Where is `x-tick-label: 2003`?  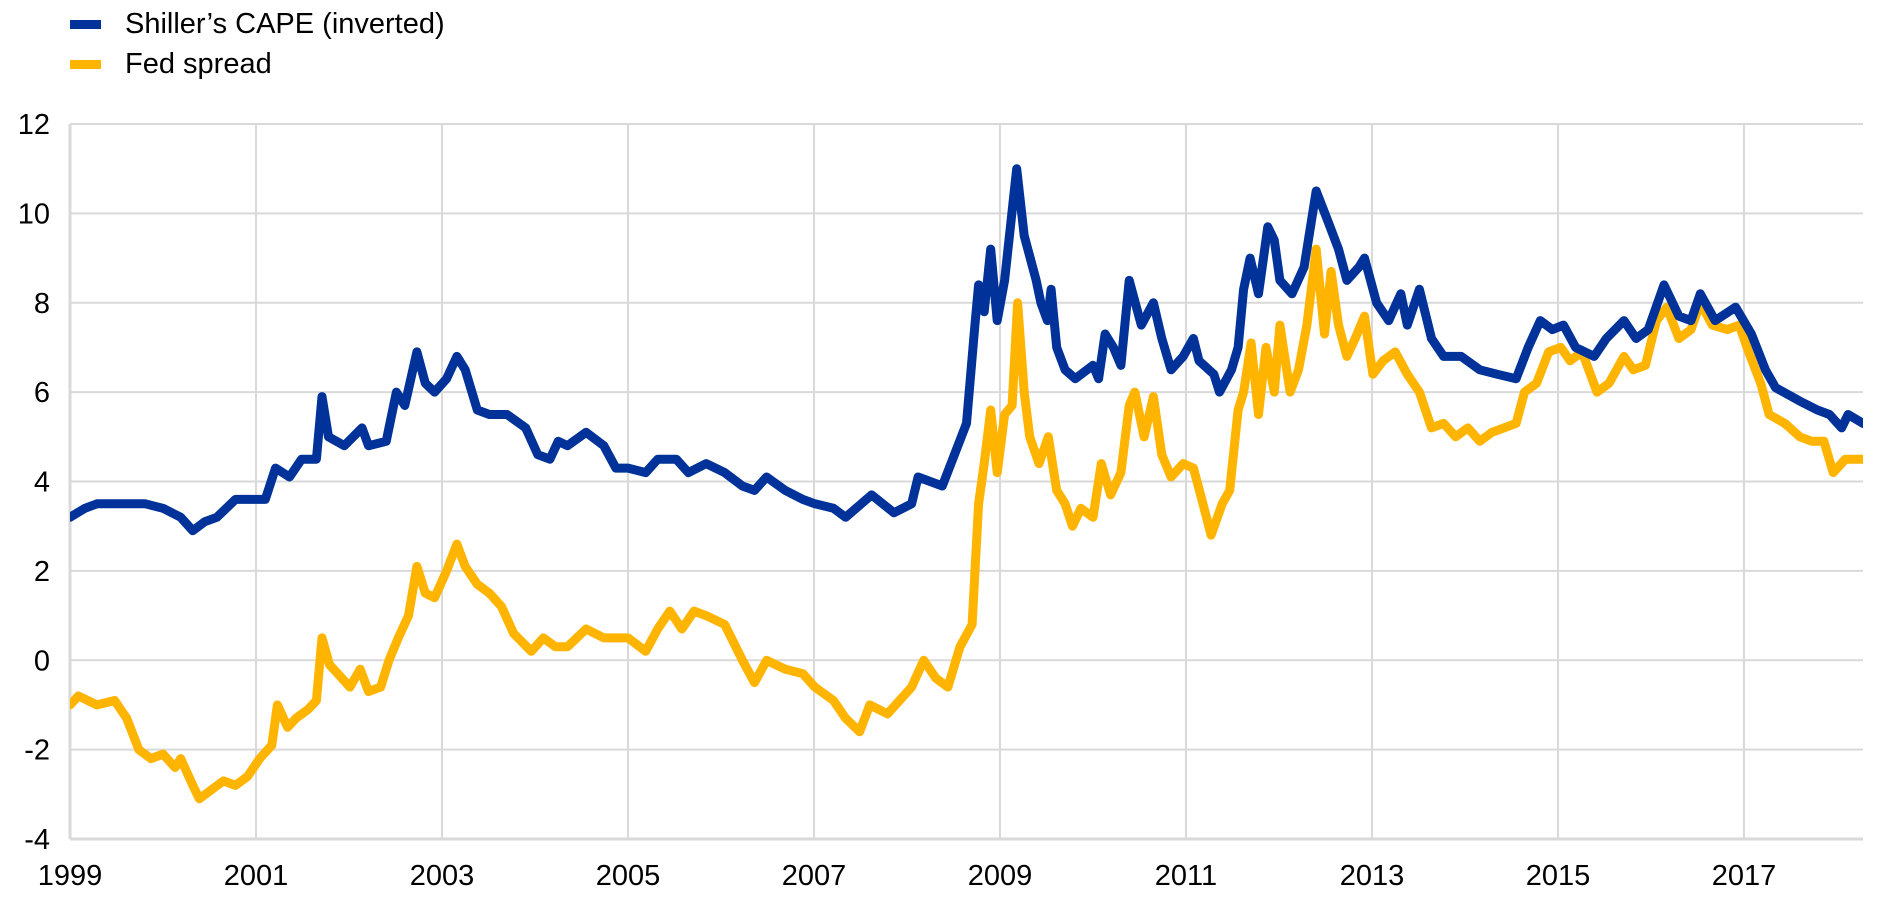
x-tick-label: 2003 is located at coordinates (442, 876).